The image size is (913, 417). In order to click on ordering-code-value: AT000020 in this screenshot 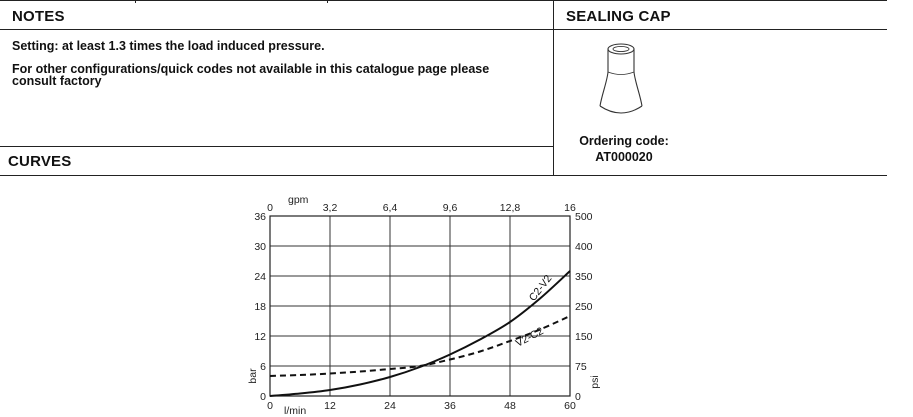, I will do `click(624, 157)`.